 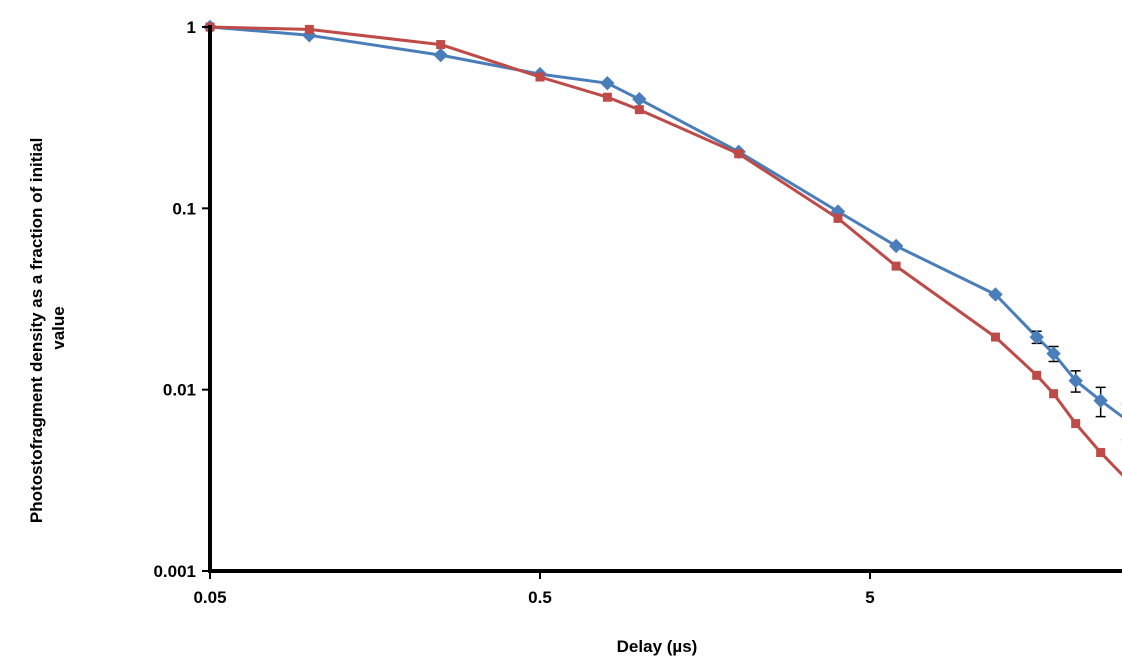 What do you see at coordinates (184, 208) in the screenshot?
I see `y-tick-label: 0.1` at bounding box center [184, 208].